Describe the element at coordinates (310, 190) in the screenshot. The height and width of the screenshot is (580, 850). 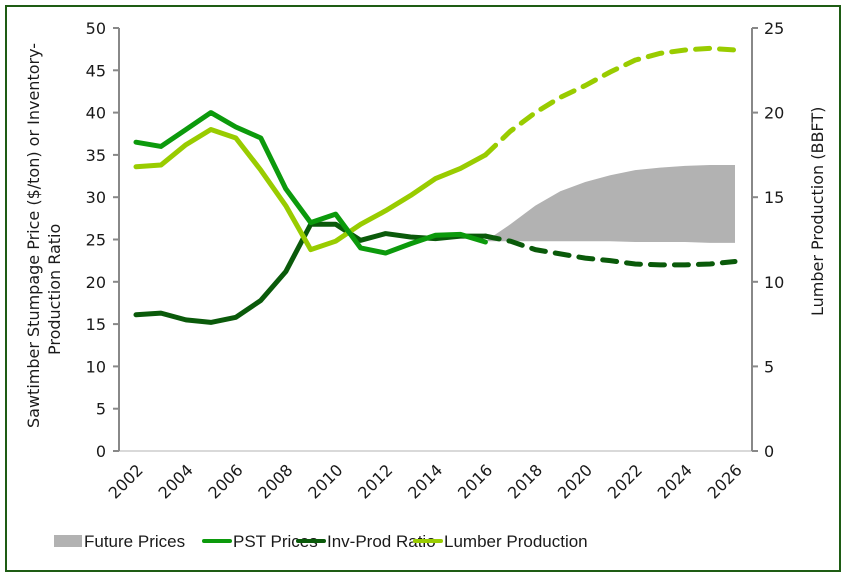
I see `lumber-production-line` at that location.